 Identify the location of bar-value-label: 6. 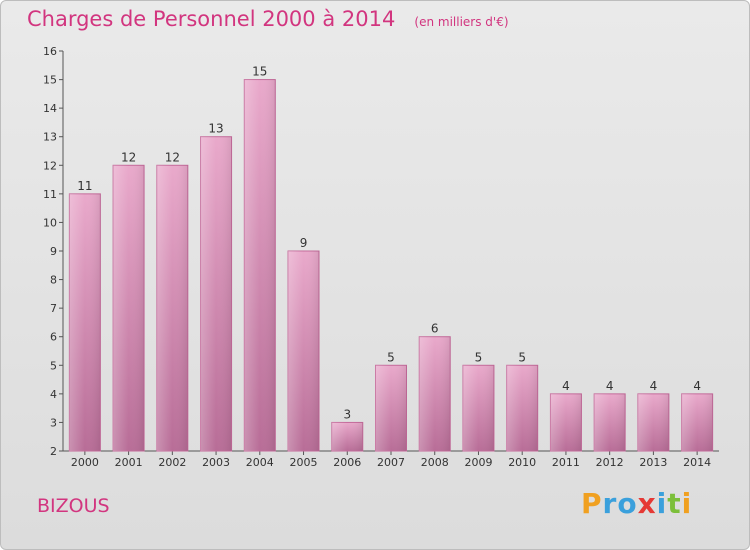
(435, 329).